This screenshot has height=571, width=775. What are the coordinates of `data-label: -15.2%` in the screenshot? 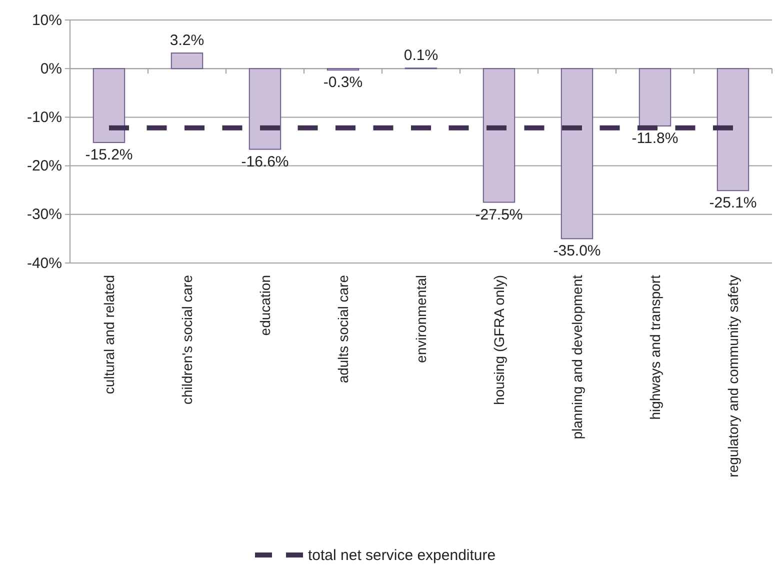 It's located at (109, 155).